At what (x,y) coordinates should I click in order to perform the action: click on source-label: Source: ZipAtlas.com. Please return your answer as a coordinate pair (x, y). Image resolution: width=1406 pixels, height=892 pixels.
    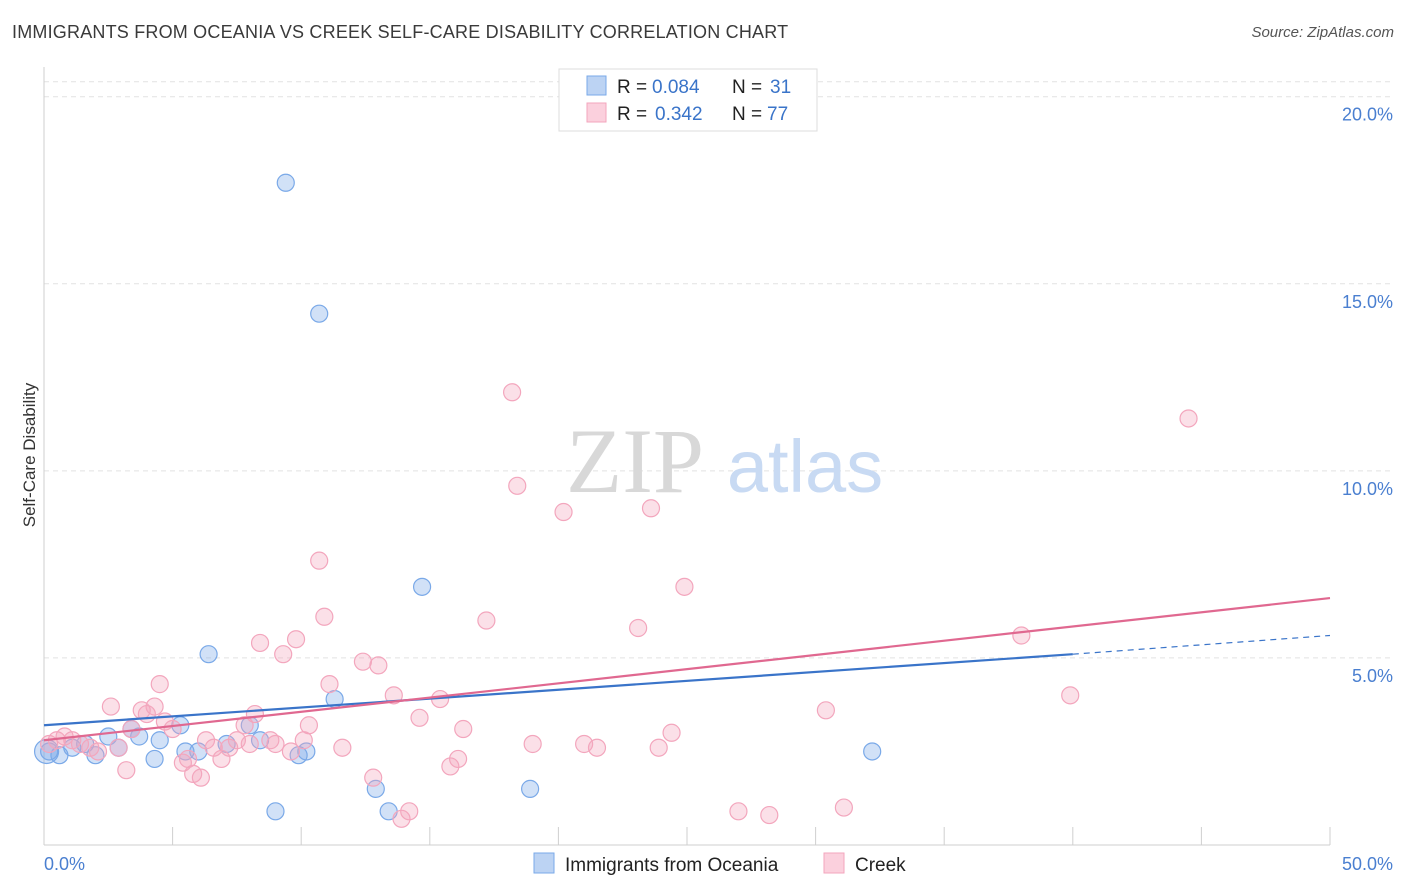
    Looking at the image, I should click on (1322, 32).